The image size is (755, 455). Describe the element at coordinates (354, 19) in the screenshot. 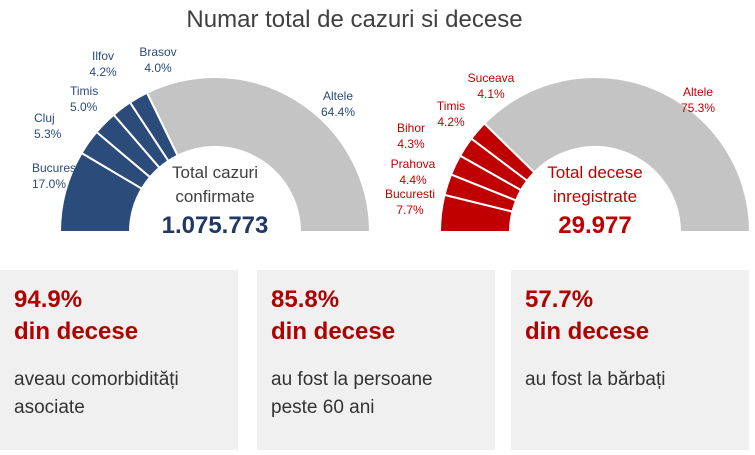

I see `chart-title: Numar total de cazuri si decese` at that location.